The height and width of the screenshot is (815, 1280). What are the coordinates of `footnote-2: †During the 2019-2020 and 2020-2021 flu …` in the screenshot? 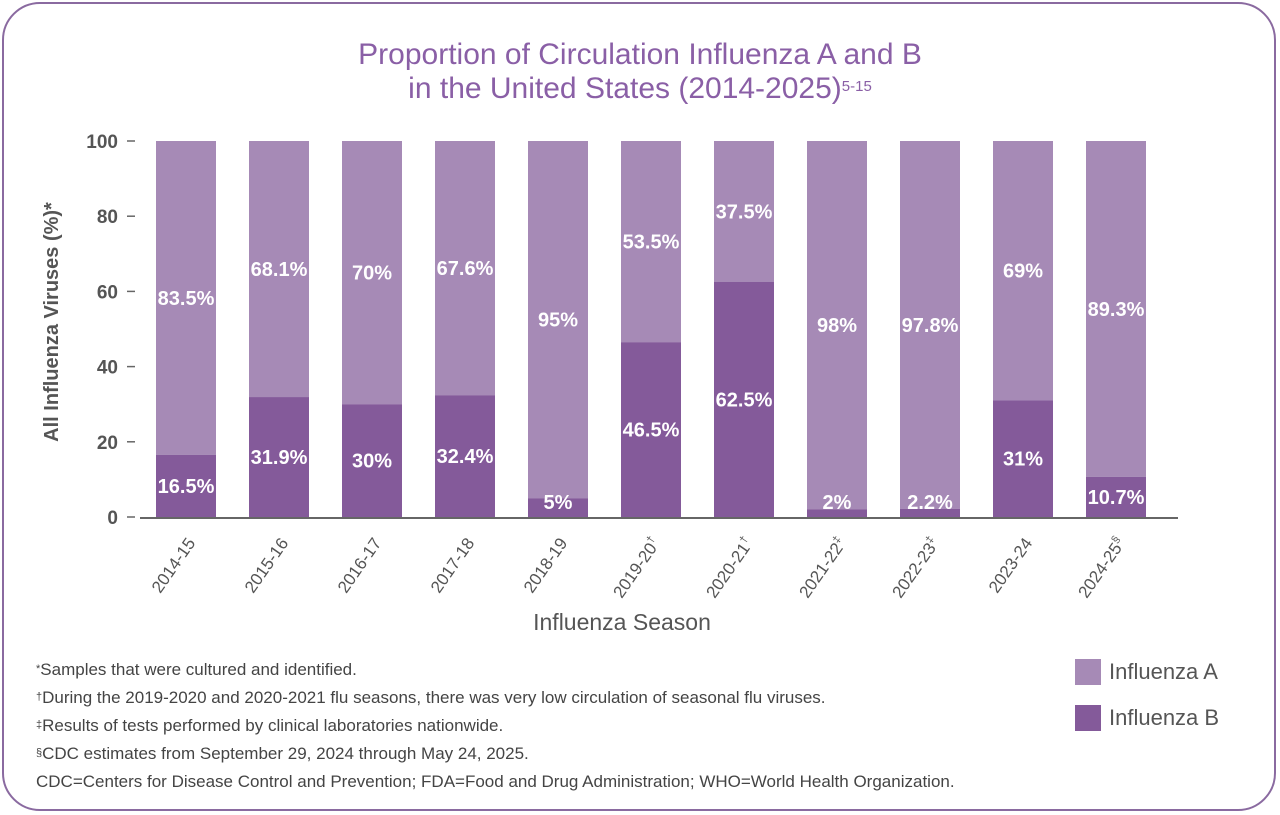 It's located at (495, 698).